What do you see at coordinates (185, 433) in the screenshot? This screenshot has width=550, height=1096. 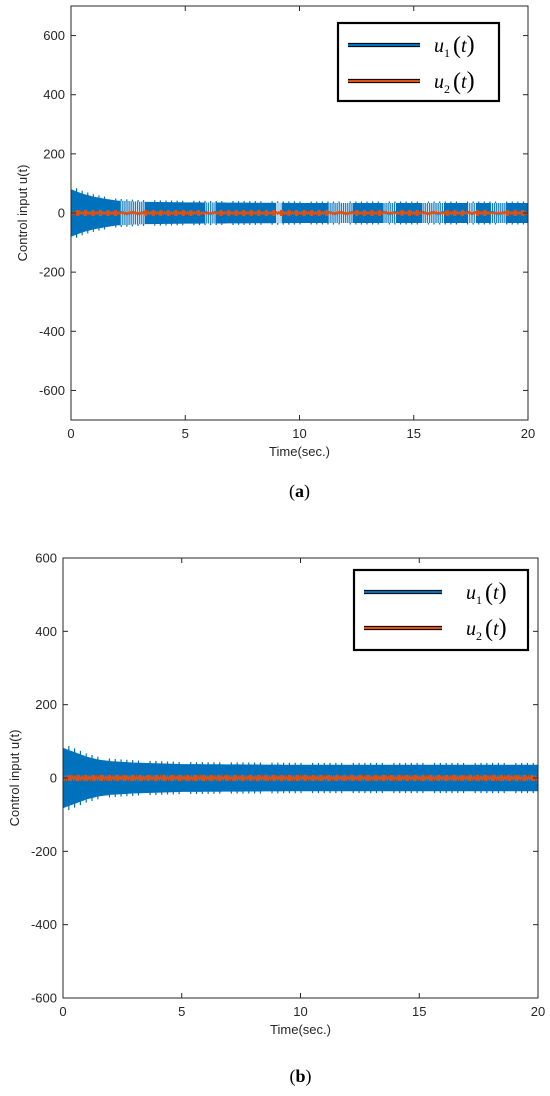 I see `x-tick-label: 5` at bounding box center [185, 433].